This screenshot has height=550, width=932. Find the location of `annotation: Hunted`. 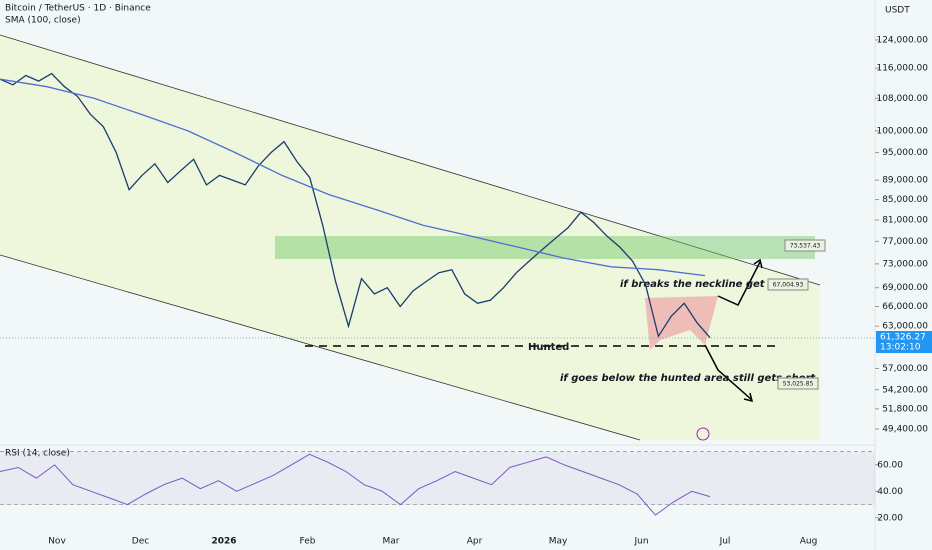

annotation: Hunted is located at coordinates (548, 347).